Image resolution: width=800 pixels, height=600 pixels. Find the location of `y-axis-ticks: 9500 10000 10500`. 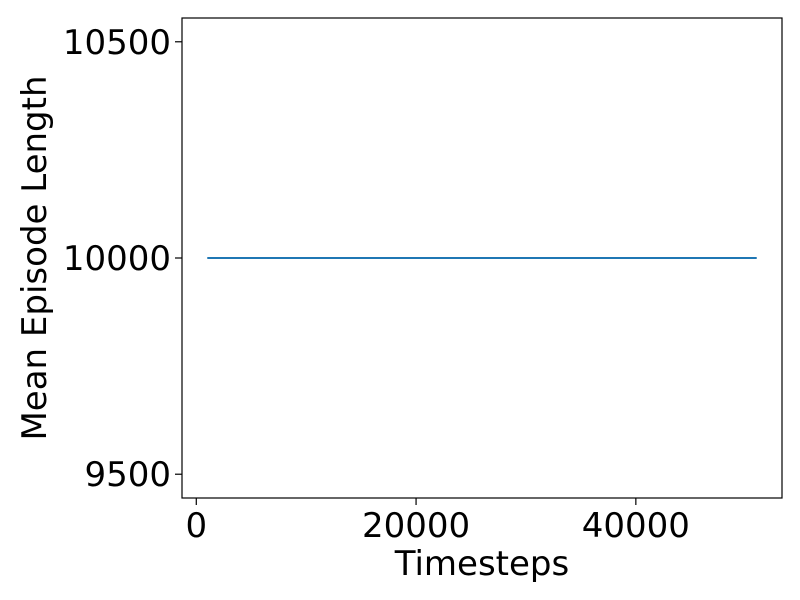

y-axis-ticks: 9500 10000 10500 is located at coordinates (122, 259).